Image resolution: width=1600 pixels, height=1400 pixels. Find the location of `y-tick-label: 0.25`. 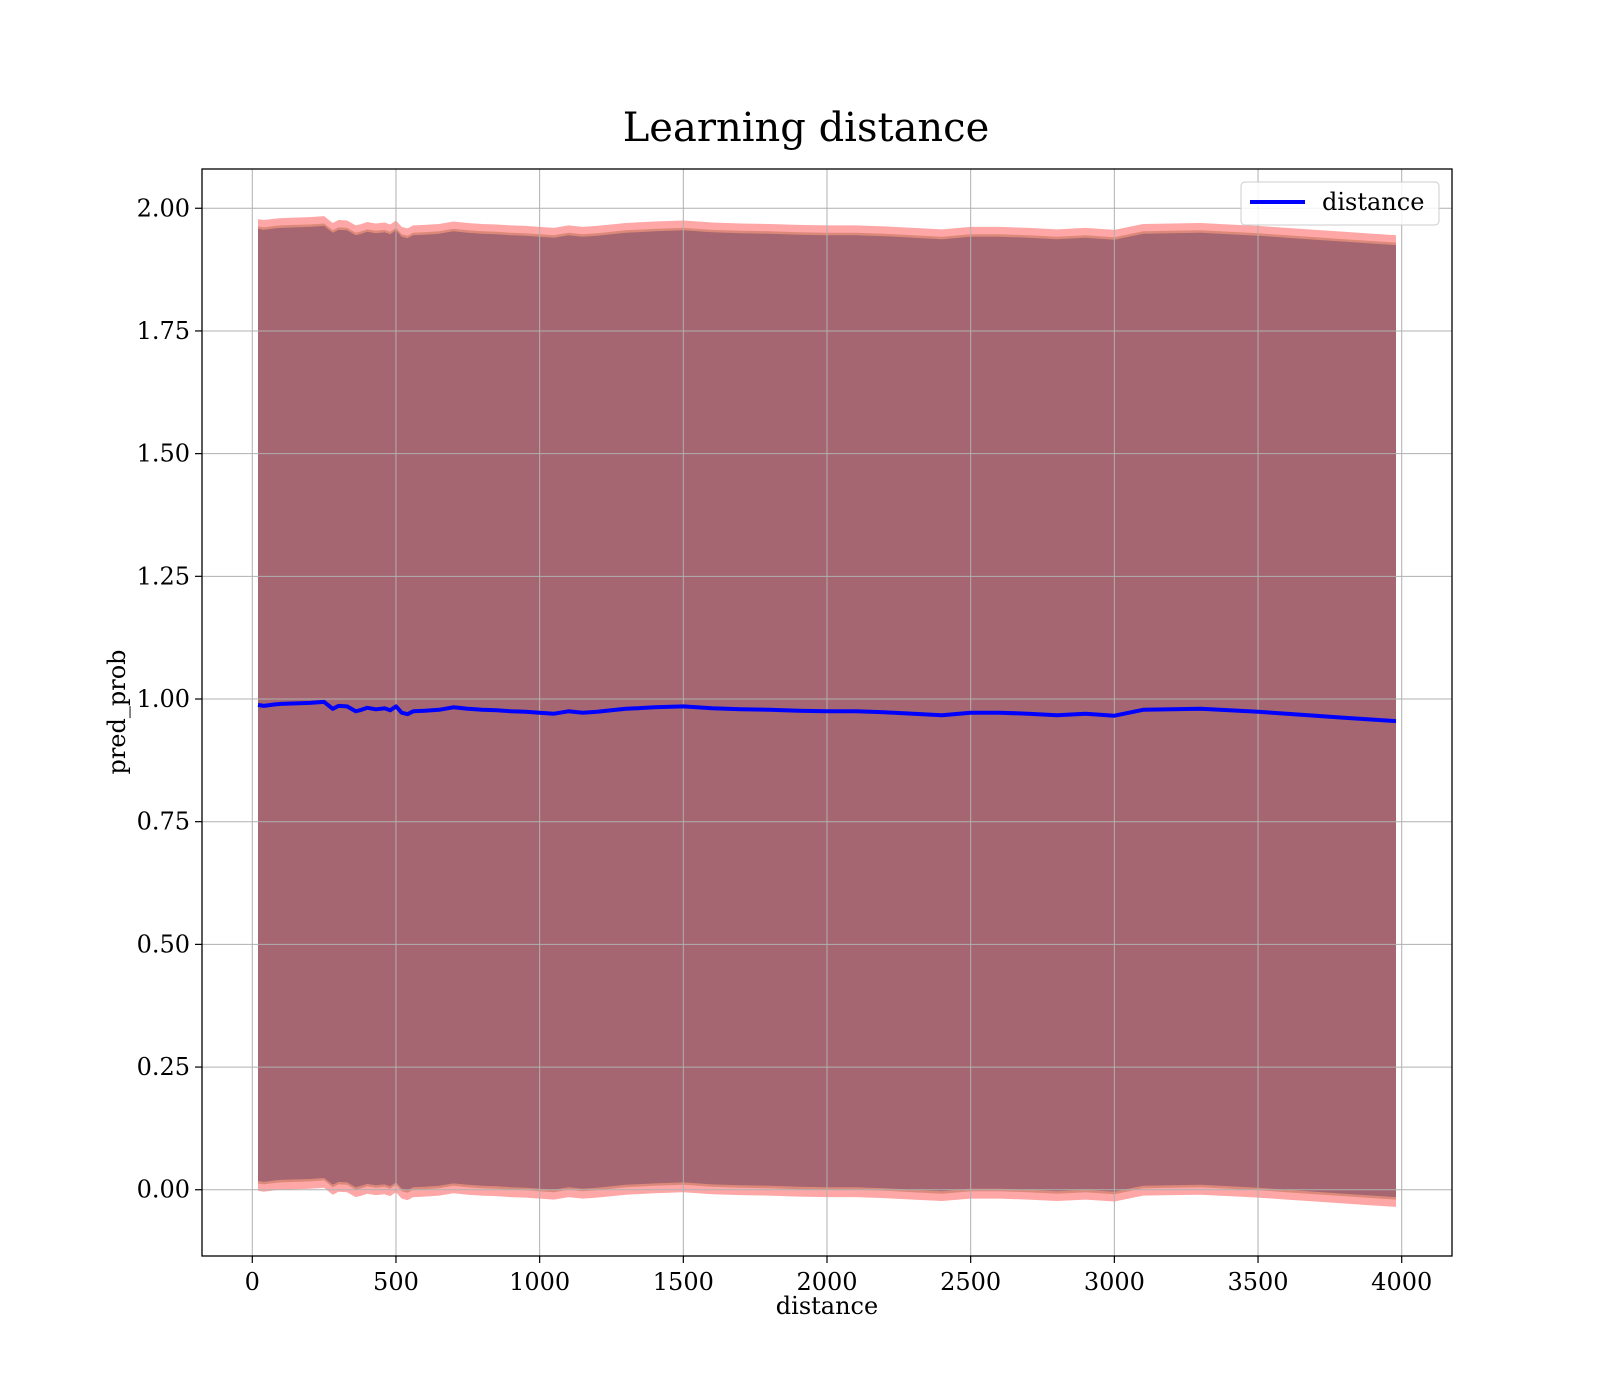

y-tick-label: 0.25 is located at coordinates (163, 1067).